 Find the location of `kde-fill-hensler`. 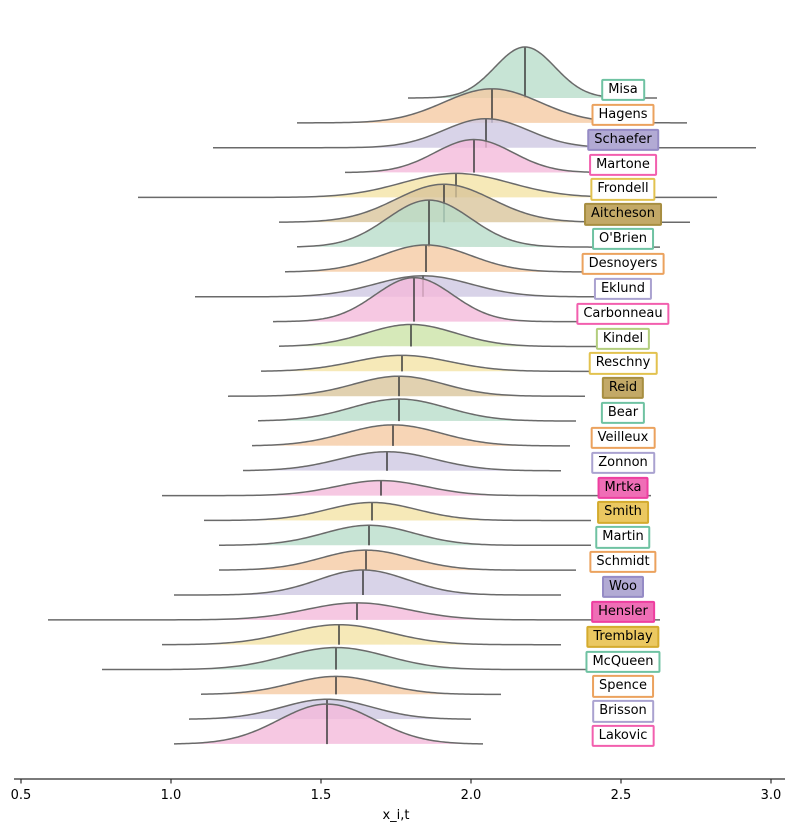

kde-fill-hensler is located at coordinates (354, 611).